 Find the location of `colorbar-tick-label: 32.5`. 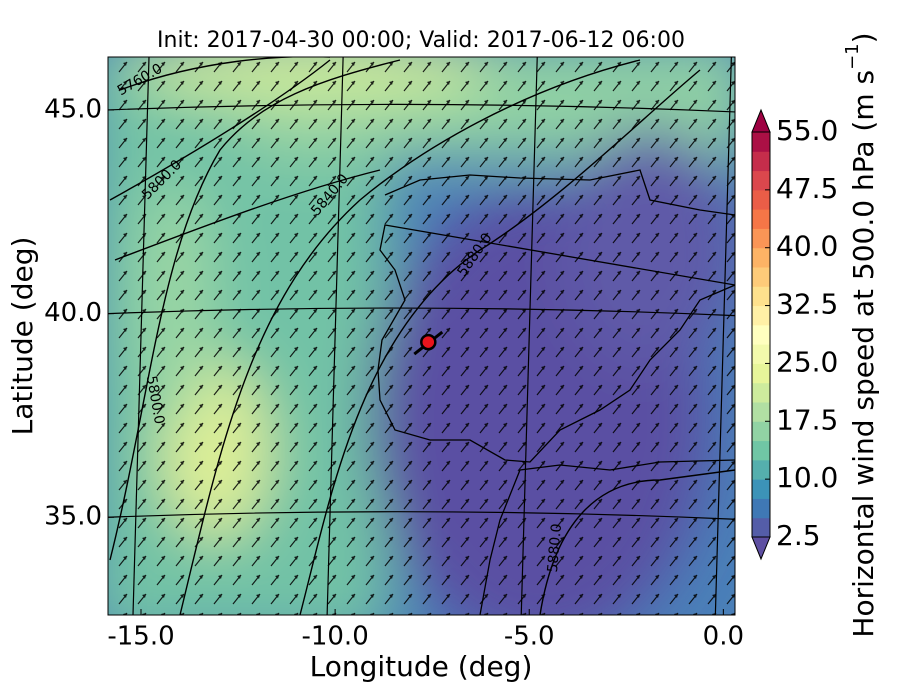

colorbar-tick-label: 32.5 is located at coordinates (807, 304).